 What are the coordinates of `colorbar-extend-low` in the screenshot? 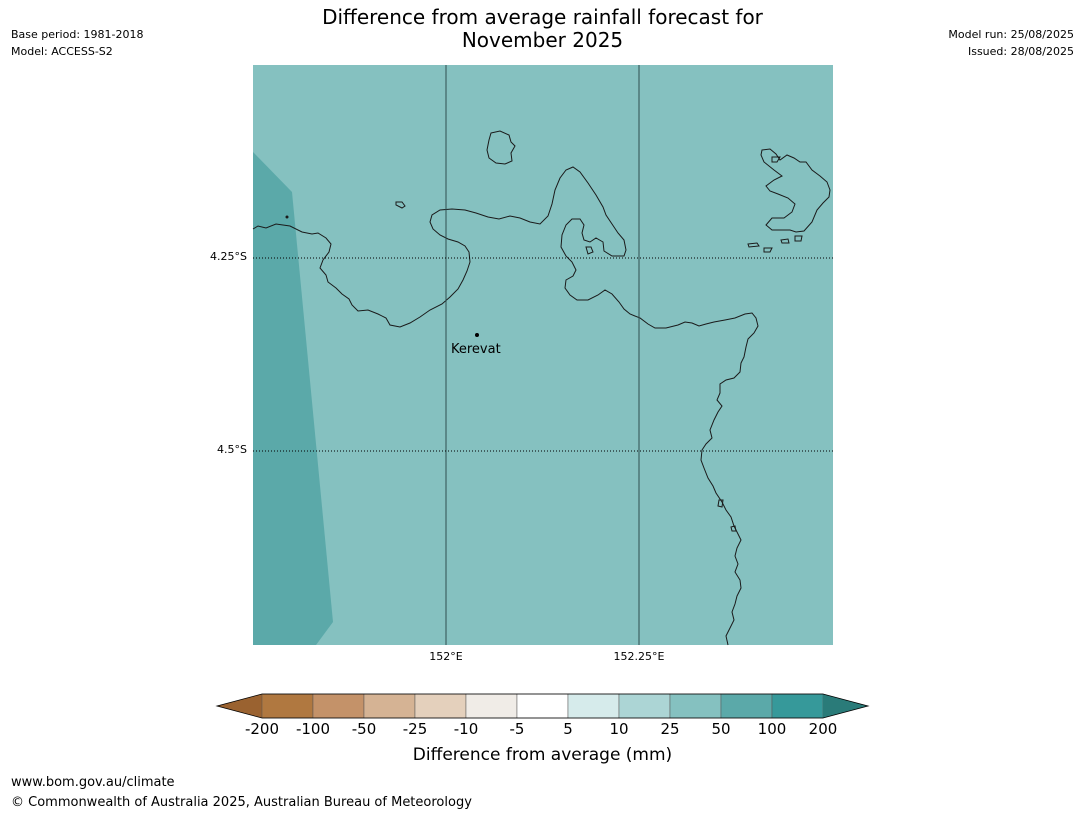 It's located at (239, 706).